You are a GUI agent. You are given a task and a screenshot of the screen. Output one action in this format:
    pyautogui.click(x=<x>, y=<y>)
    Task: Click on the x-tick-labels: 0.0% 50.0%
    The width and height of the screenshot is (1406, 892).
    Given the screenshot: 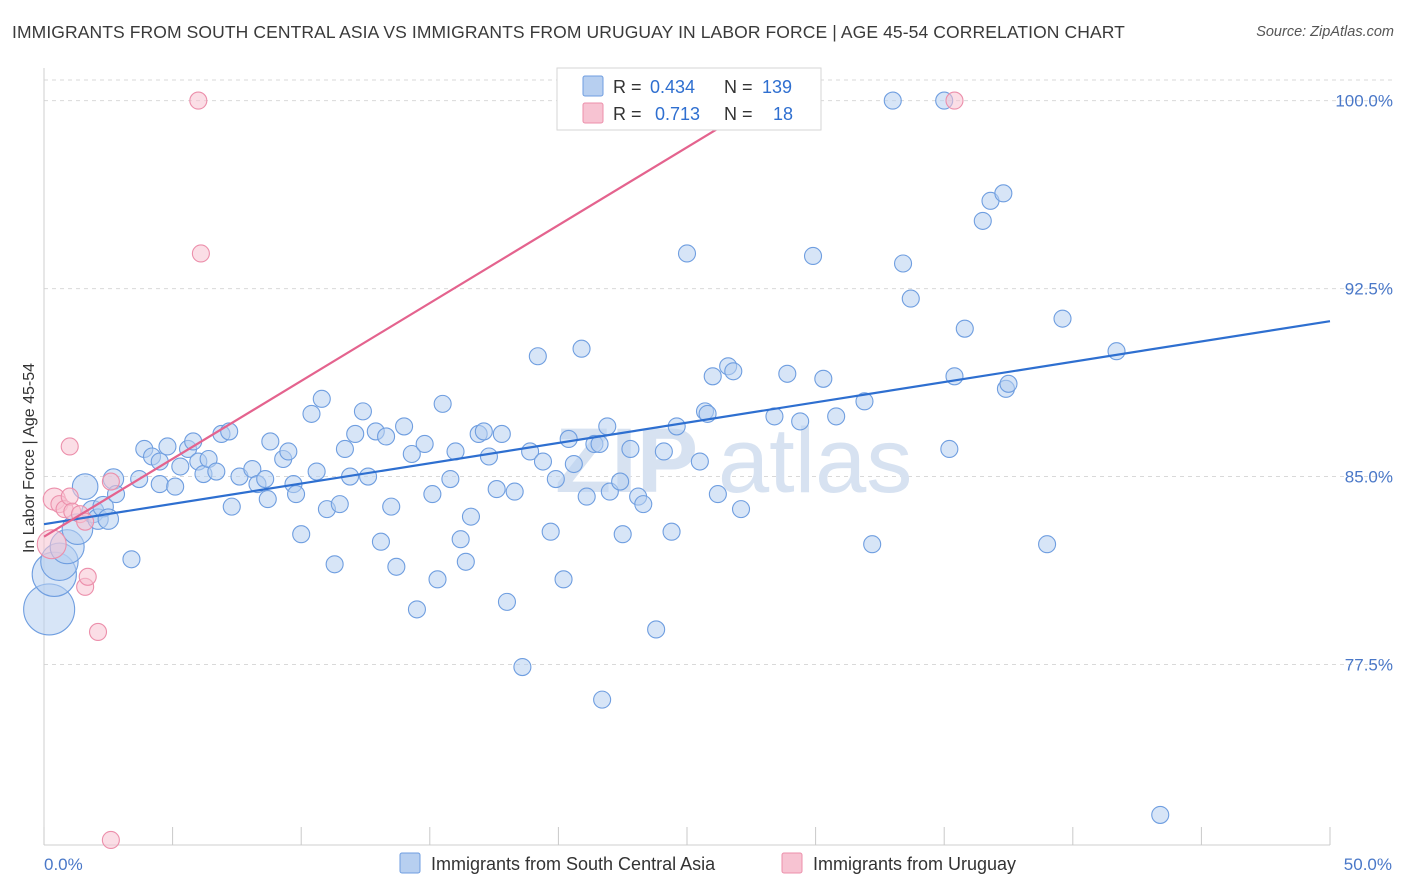 What is the action you would take?
    pyautogui.click(x=718, y=864)
    